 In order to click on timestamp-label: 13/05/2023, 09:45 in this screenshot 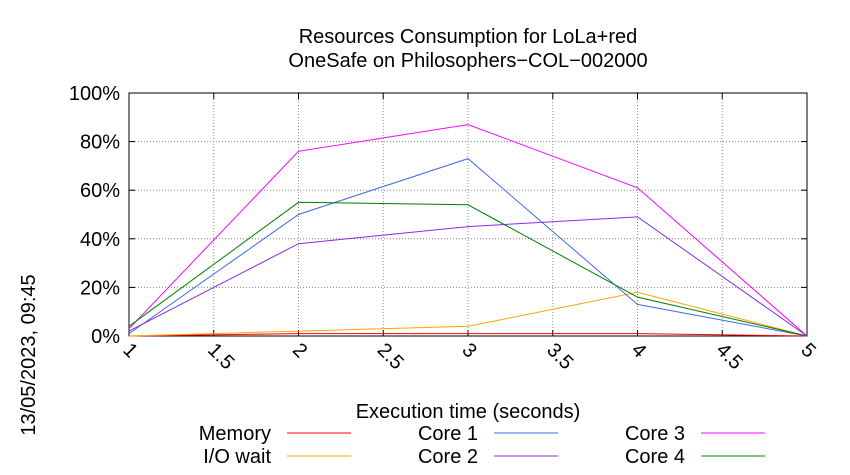, I will do `click(29, 354)`.